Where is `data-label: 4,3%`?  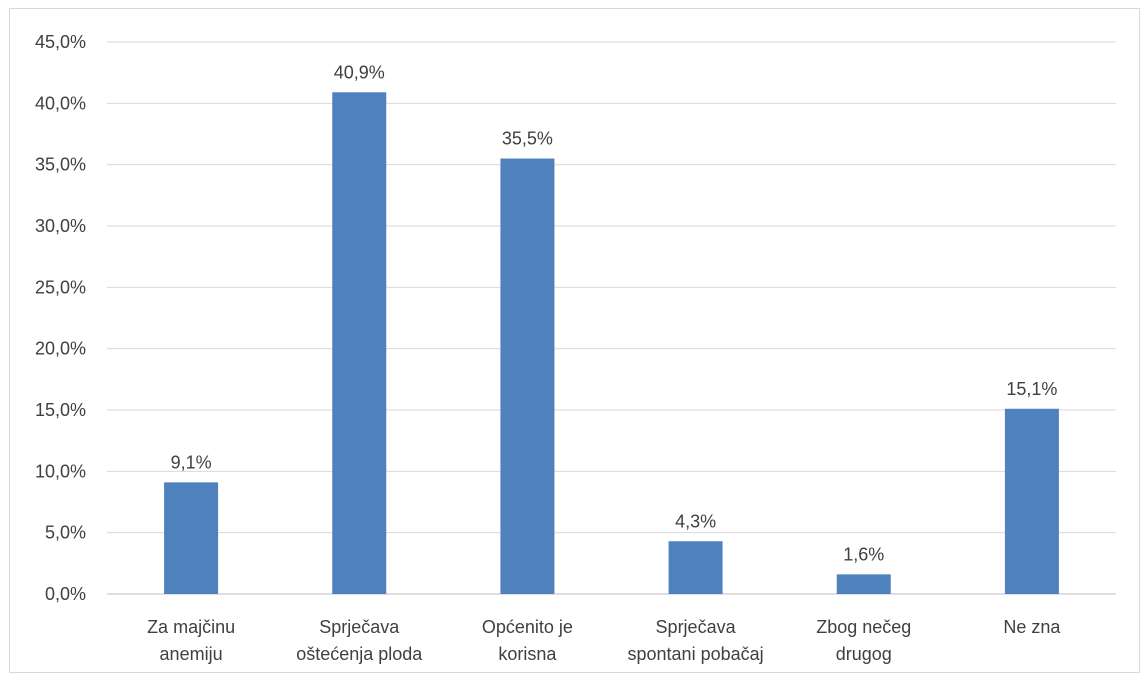 data-label: 4,3% is located at coordinates (695, 521).